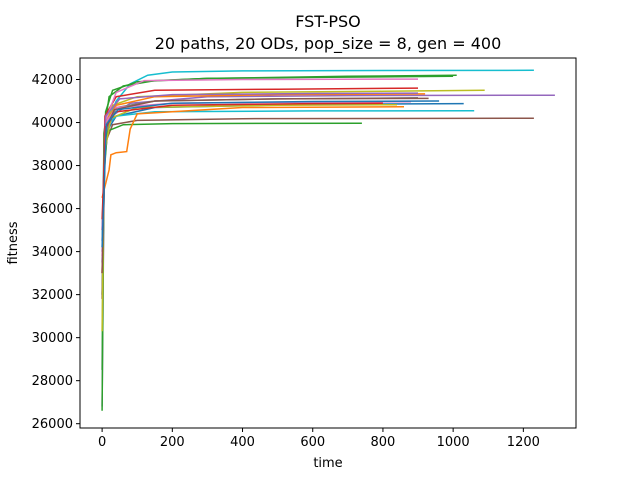  What do you see at coordinates (52, 252) in the screenshot?
I see `y-tick-label: 34000` at bounding box center [52, 252].